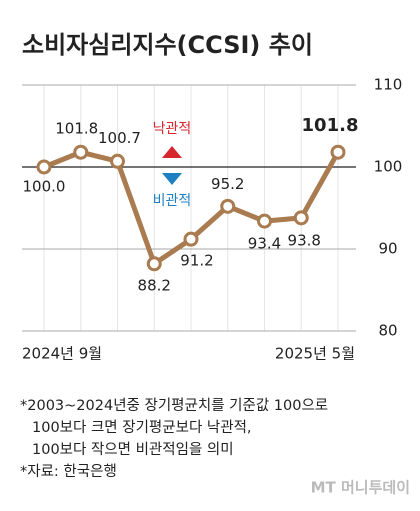  What do you see at coordinates (196, 261) in the screenshot?
I see `data-label: 91.2` at bounding box center [196, 261].